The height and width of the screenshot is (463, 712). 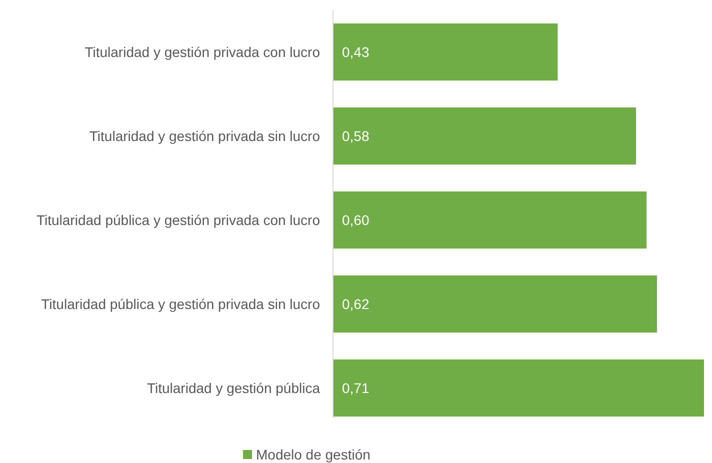 What do you see at coordinates (202, 52) in the screenshot?
I see `y-tick-label: Titularidad y gestión privada con lucro` at bounding box center [202, 52].